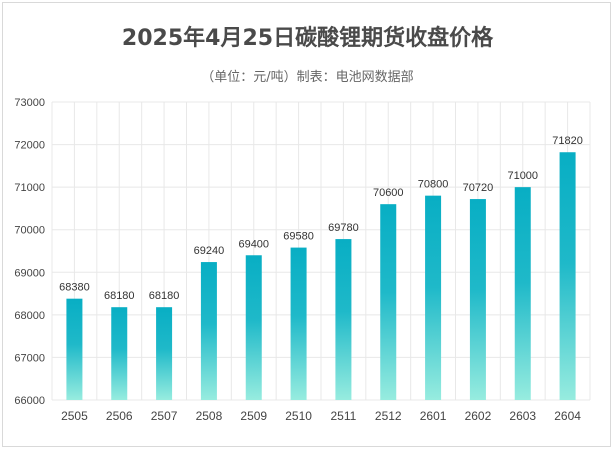 The width and height of the screenshot is (615, 451). Describe the element at coordinates (74, 416) in the screenshot. I see `x-tick-label: 2505` at that location.